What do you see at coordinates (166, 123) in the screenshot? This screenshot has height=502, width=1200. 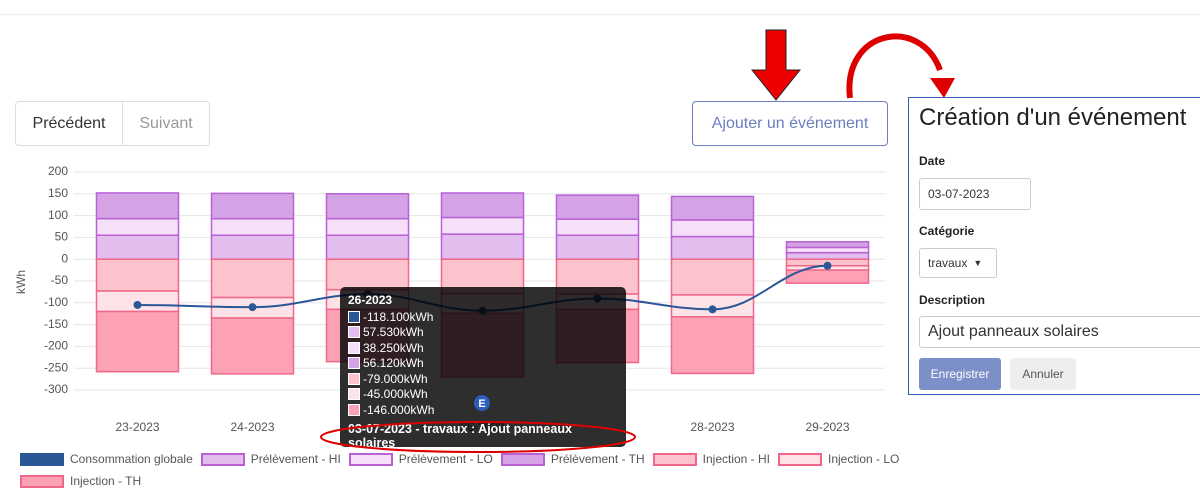 I see `next-button: Suivant` at bounding box center [166, 123].